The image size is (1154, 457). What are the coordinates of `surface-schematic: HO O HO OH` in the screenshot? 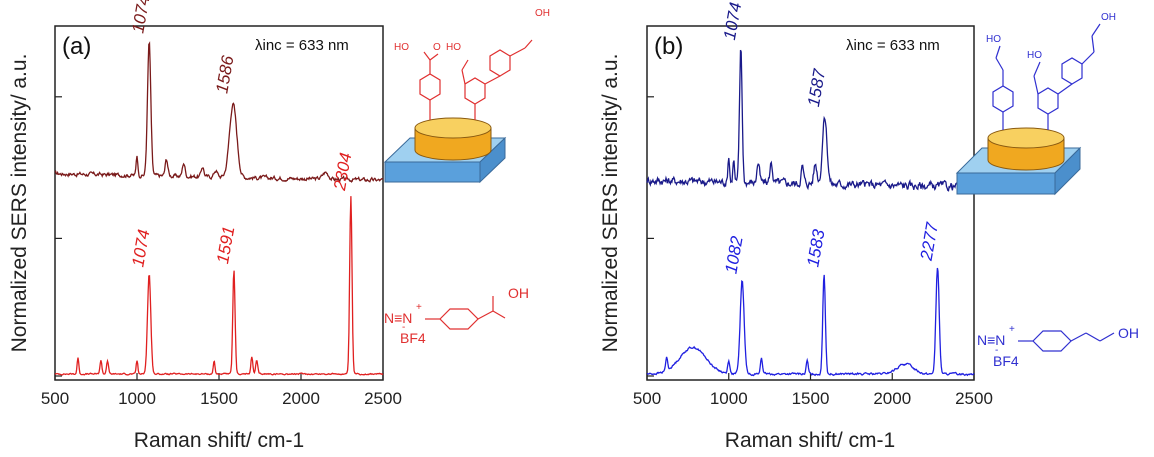 It's located at (466, 96).